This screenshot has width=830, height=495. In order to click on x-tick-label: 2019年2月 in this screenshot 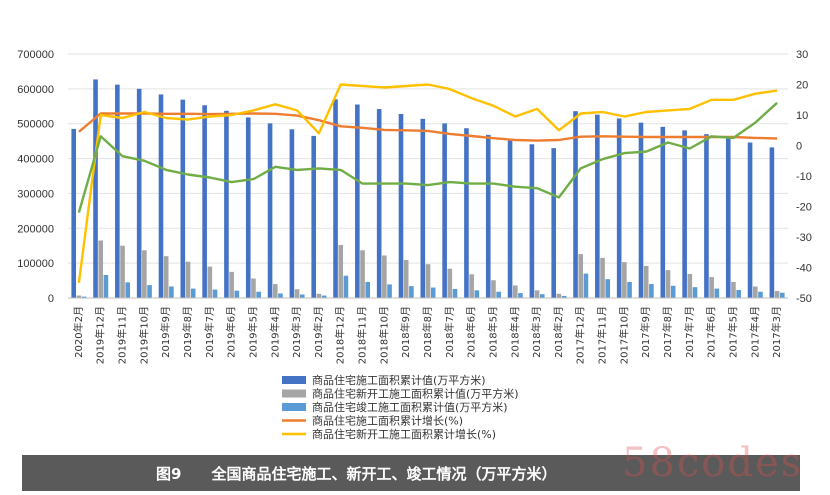, I will do `click(318, 332)`.